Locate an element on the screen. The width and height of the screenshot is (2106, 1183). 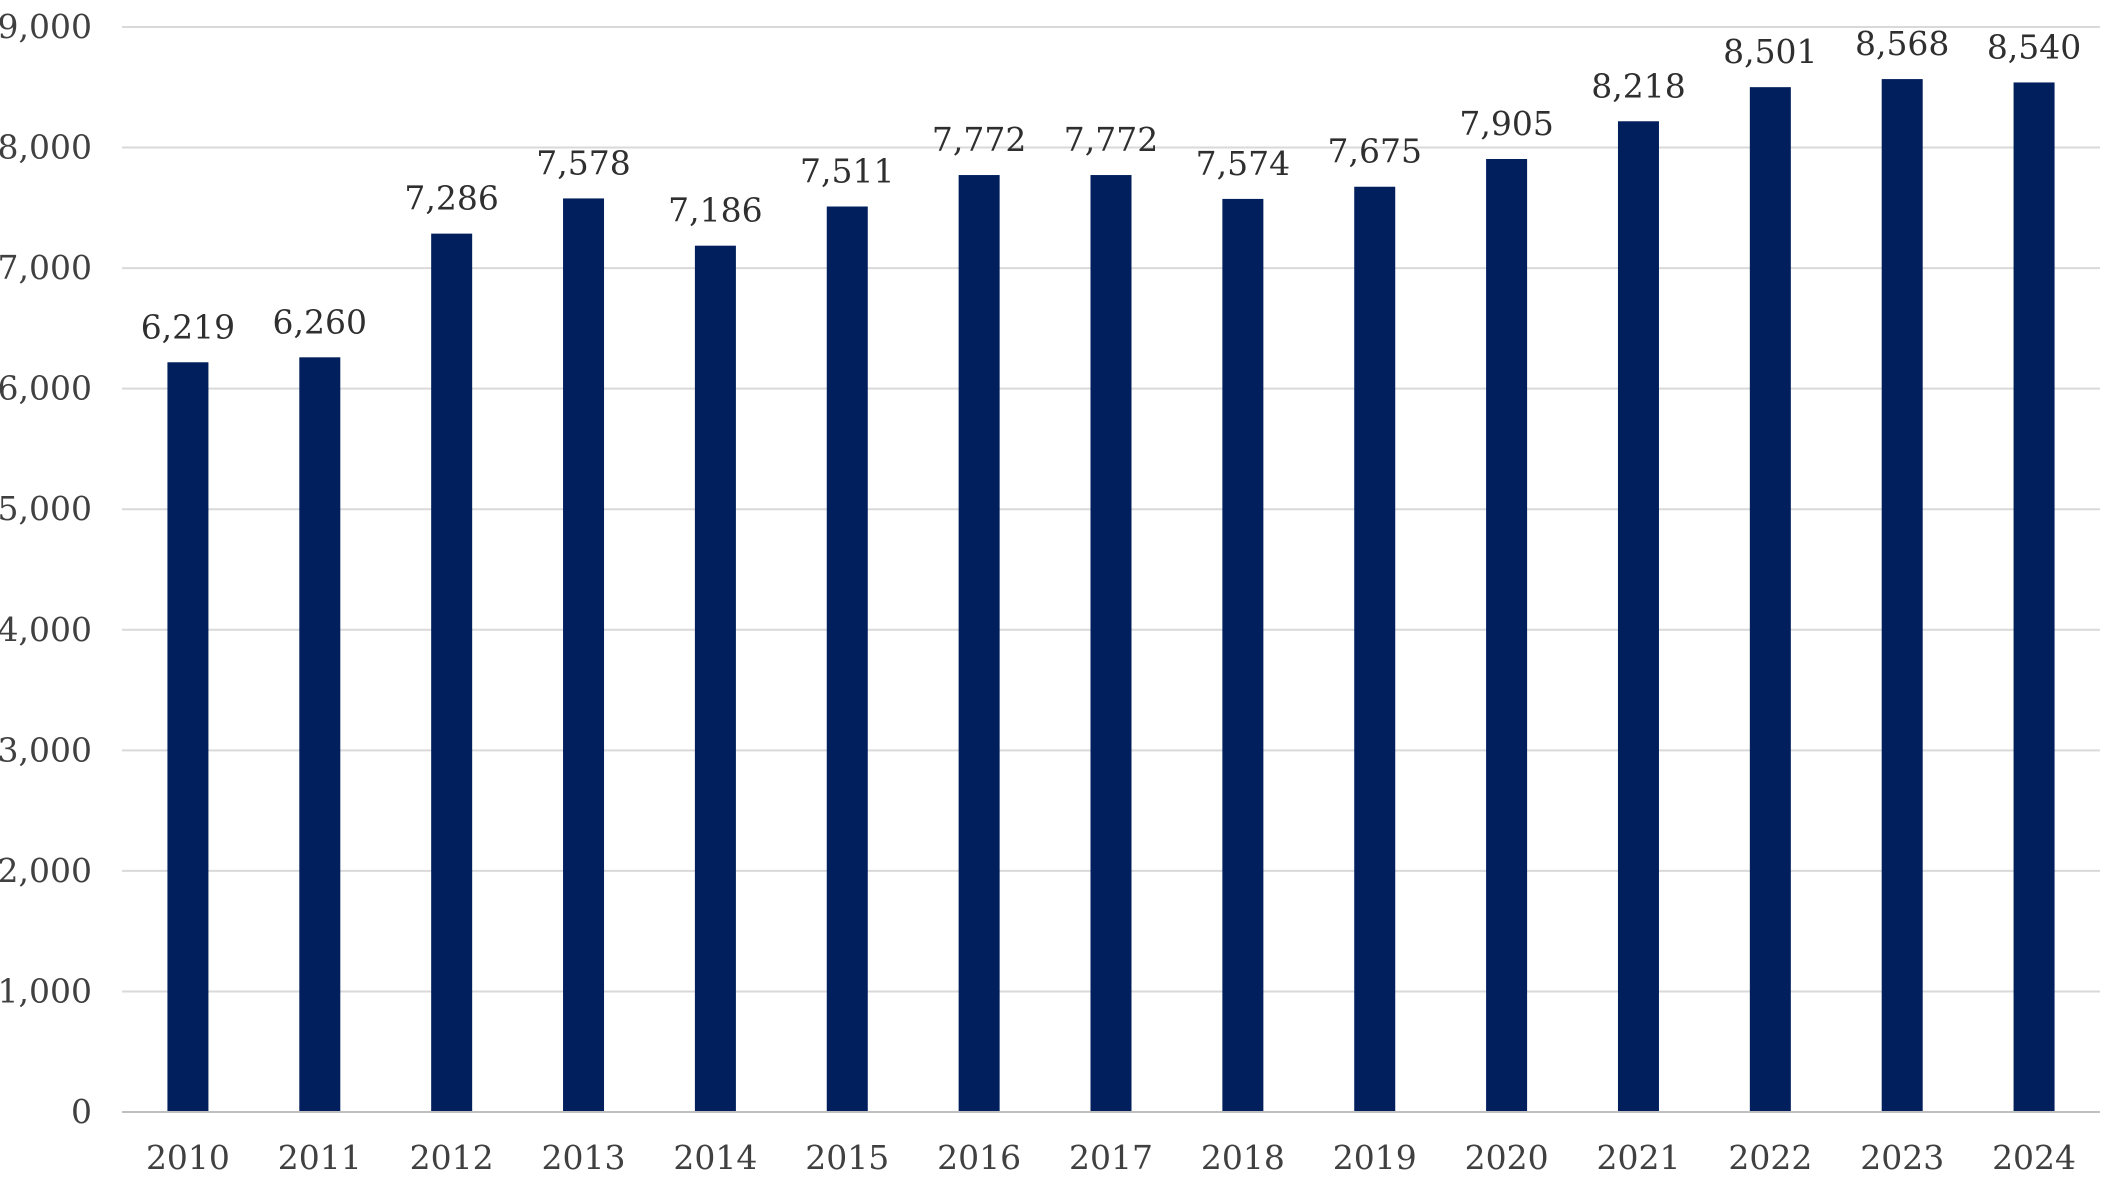
bar-2013 is located at coordinates (584, 655).